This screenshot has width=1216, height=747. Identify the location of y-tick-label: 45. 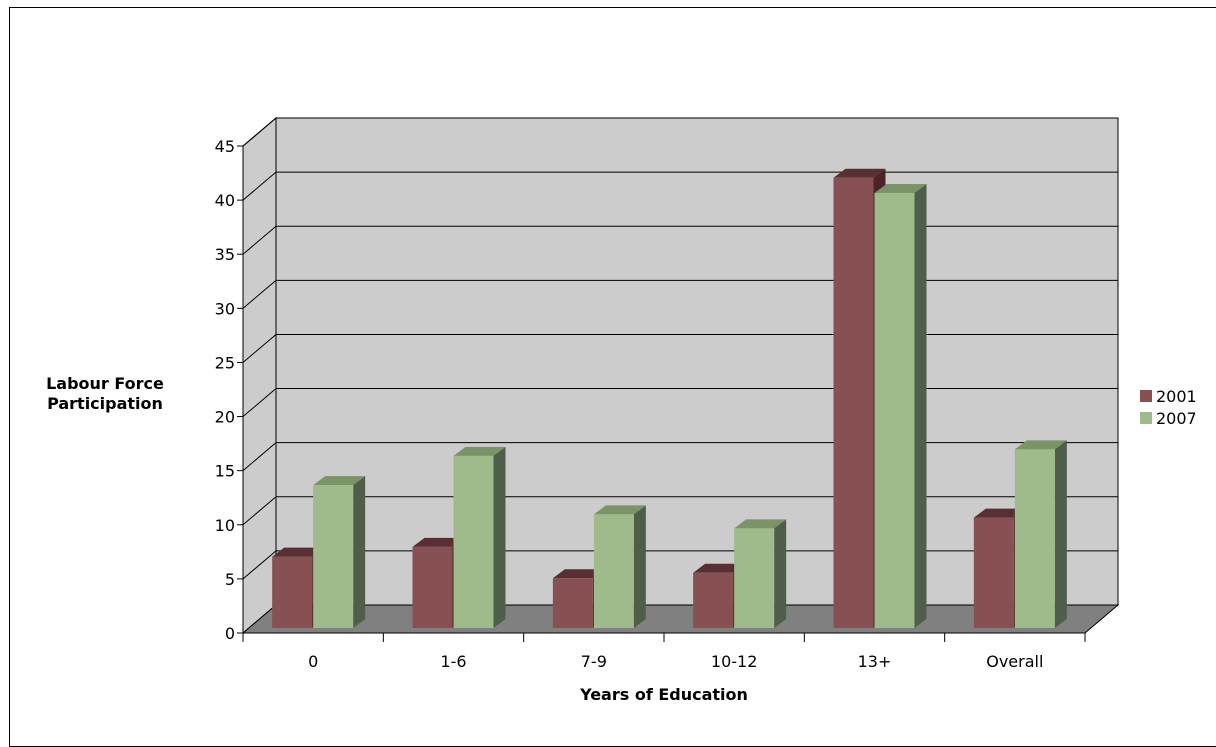
(225, 146).